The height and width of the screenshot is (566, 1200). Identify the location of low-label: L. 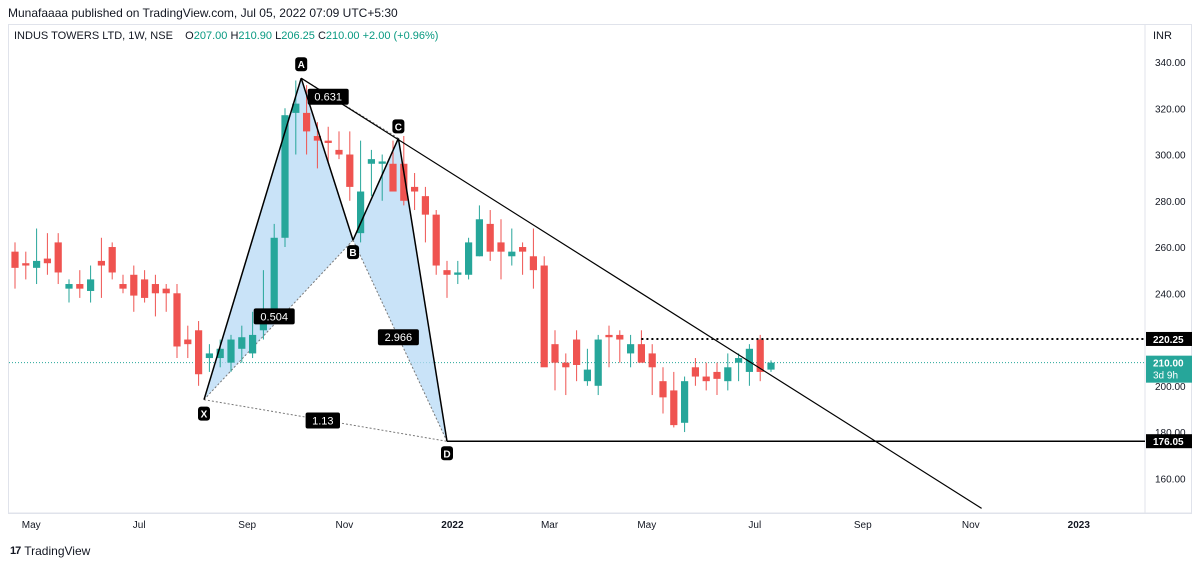
(278, 36).